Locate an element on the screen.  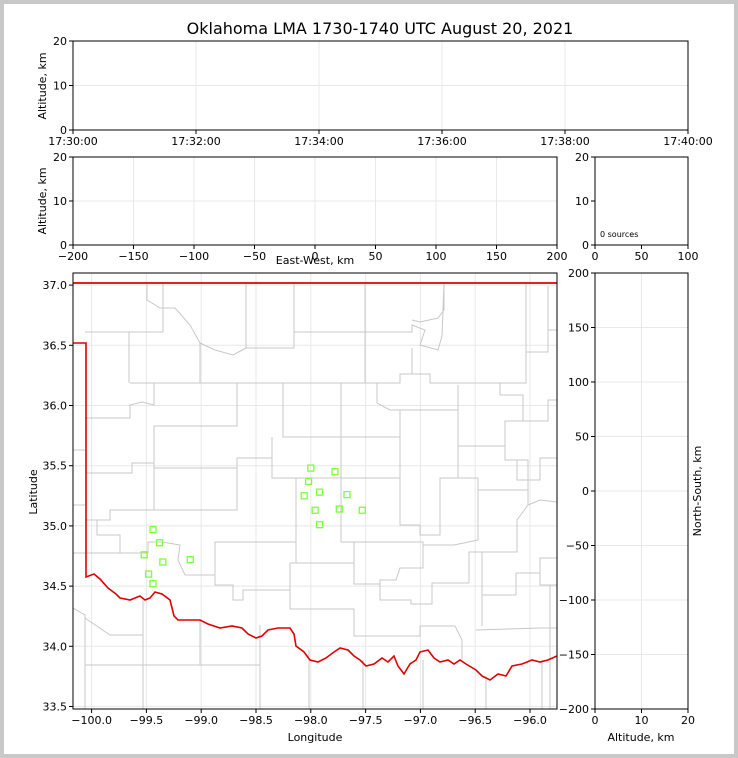
y-tick-label: −100 is located at coordinates (574, 600).